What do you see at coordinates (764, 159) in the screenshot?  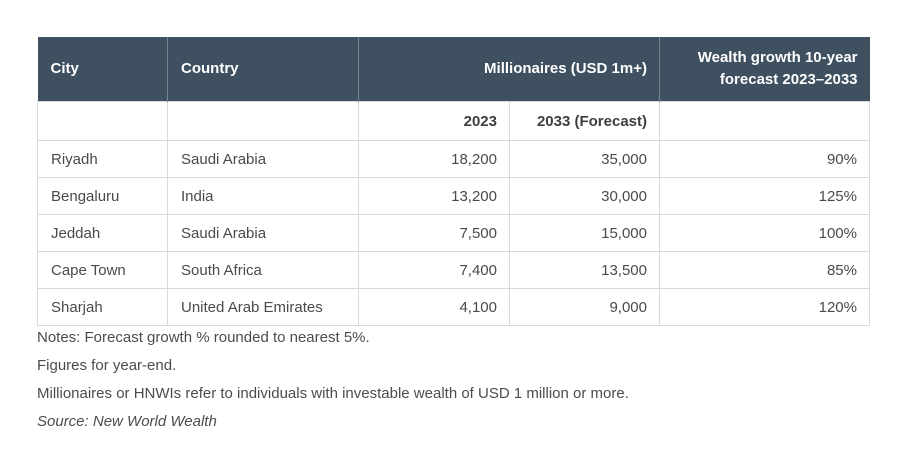 I see `cell-growth: 90%` at bounding box center [764, 159].